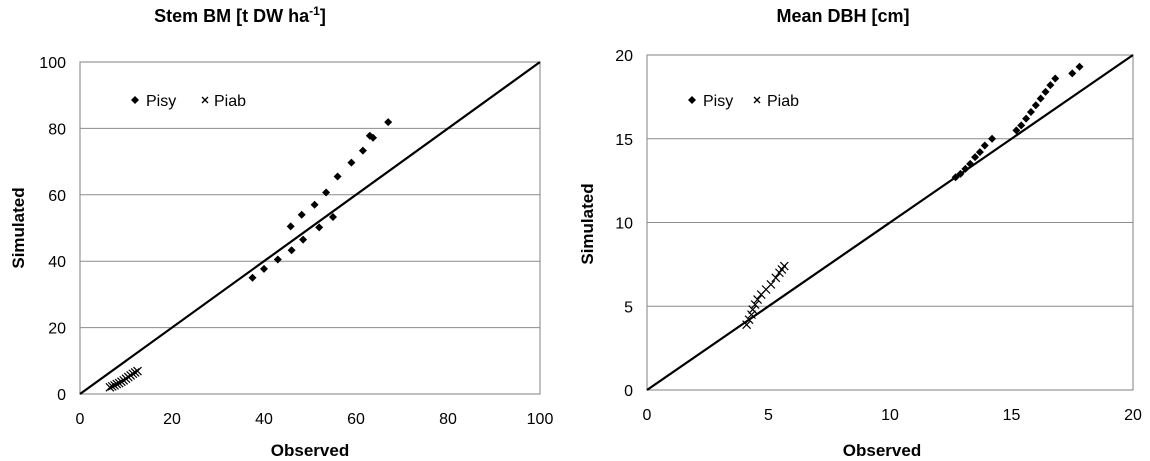 The image size is (1150, 461). I want to click on x-tick-labels: 0 5 10 15 20, so click(892, 415).